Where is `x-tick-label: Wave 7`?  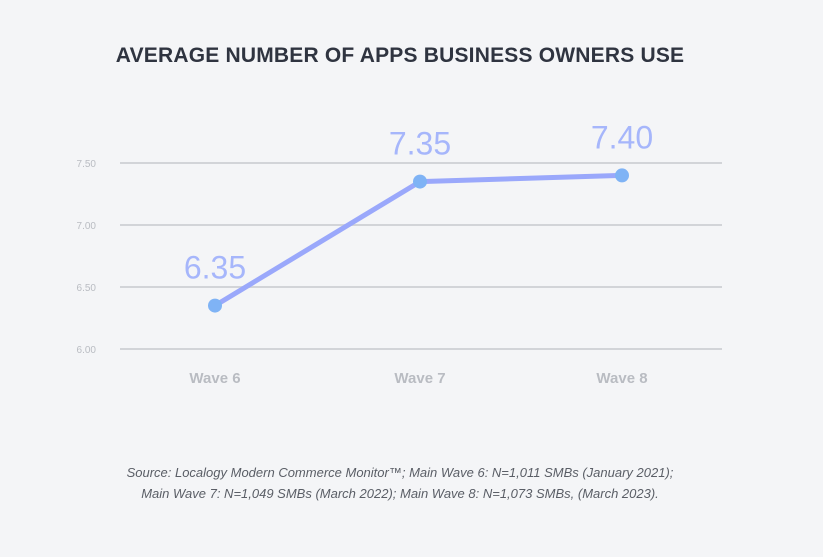
x-tick-label: Wave 7 is located at coordinates (419, 378).